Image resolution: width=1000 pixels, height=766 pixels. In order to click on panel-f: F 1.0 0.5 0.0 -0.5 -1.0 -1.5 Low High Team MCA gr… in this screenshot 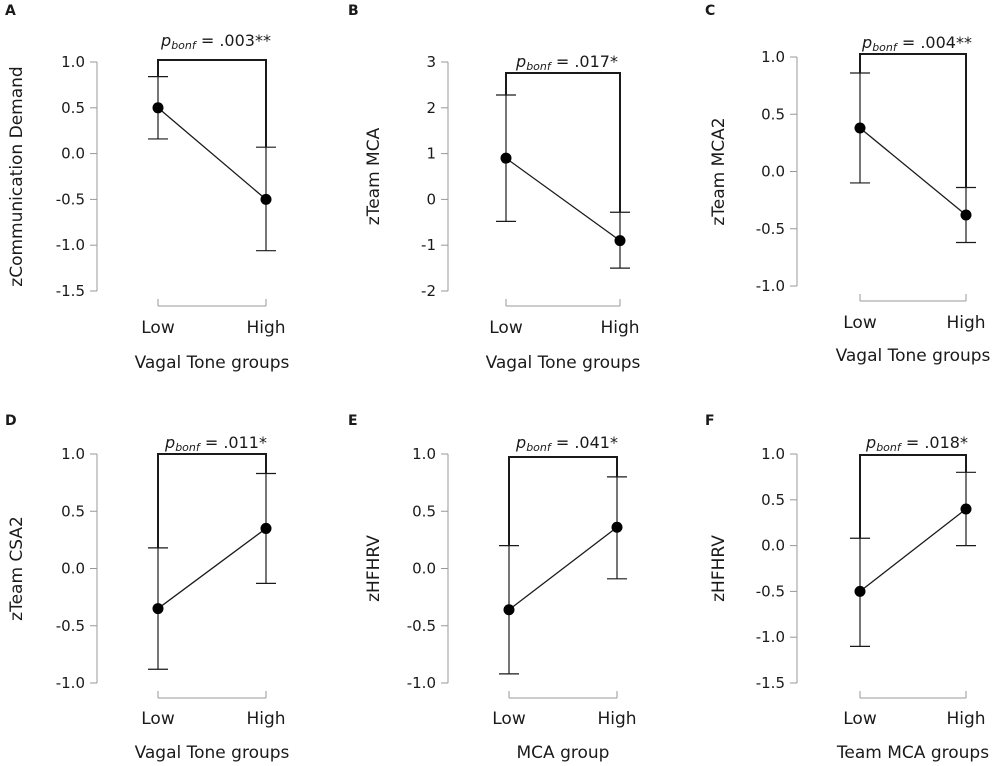, I will do `click(847, 588)`.